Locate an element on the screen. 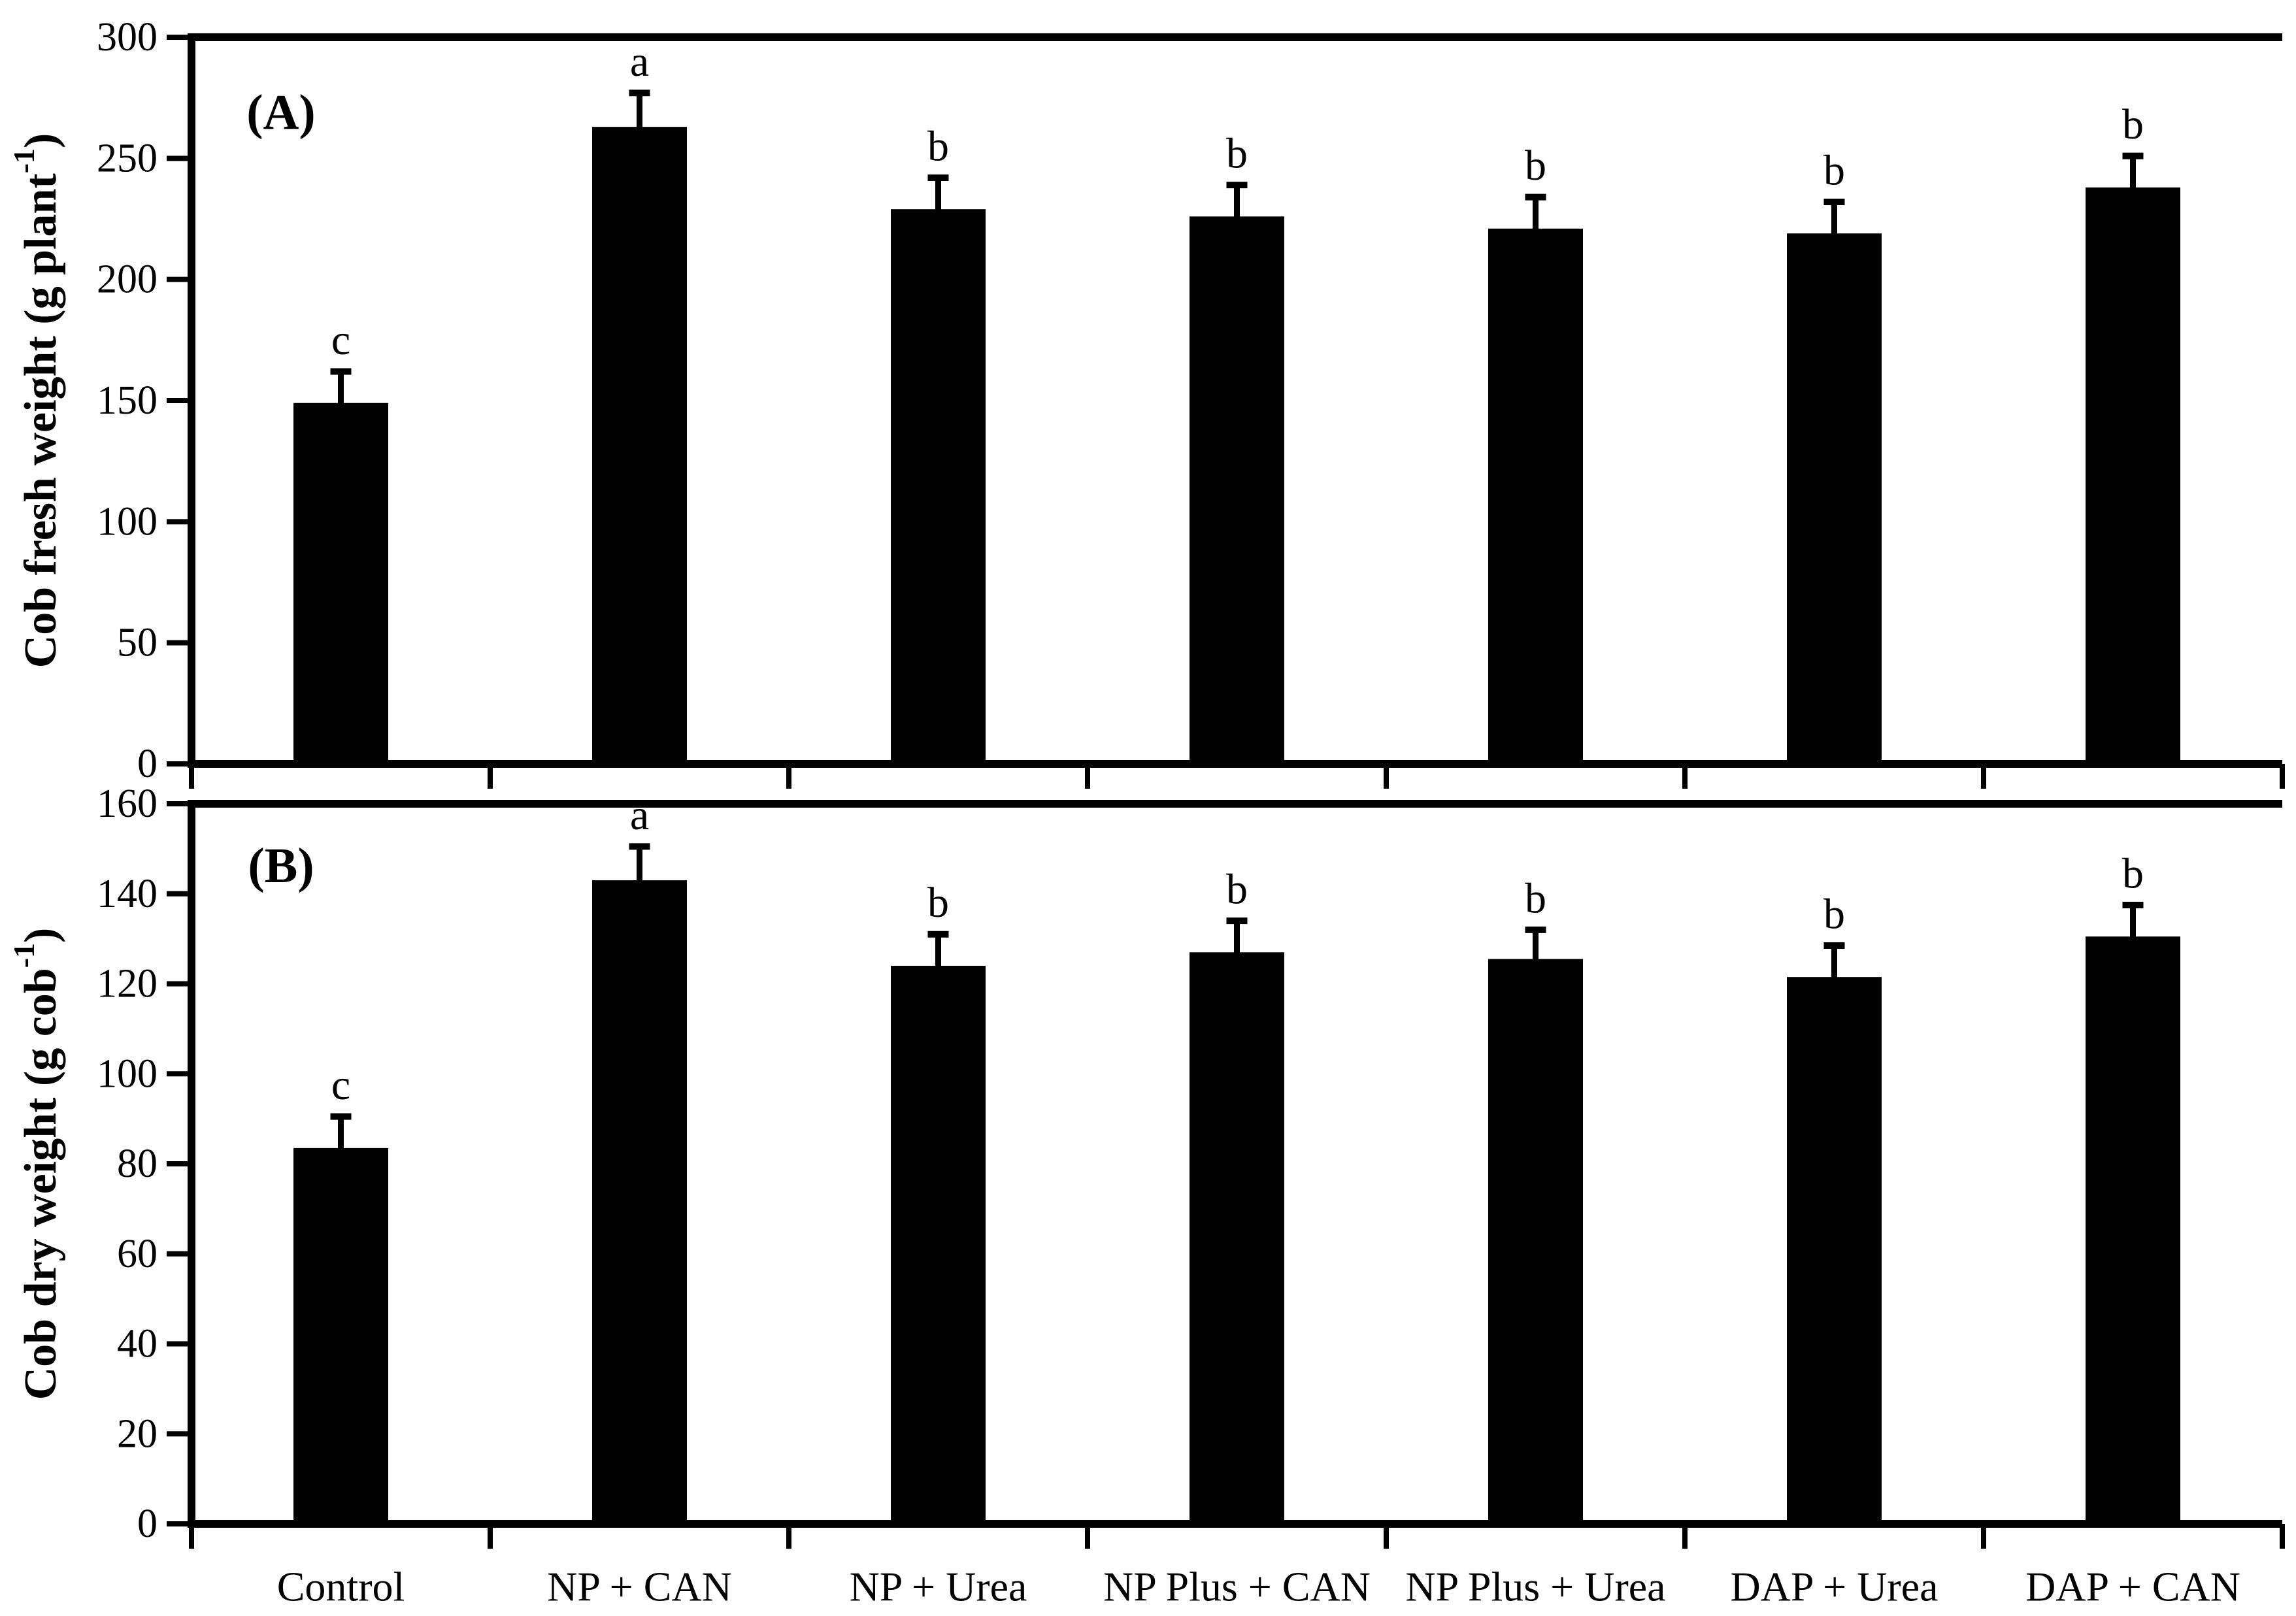 Image resolution: width=2296 pixels, height=1616 pixels. x-category-label: DAP + Urea is located at coordinates (1834, 1587).